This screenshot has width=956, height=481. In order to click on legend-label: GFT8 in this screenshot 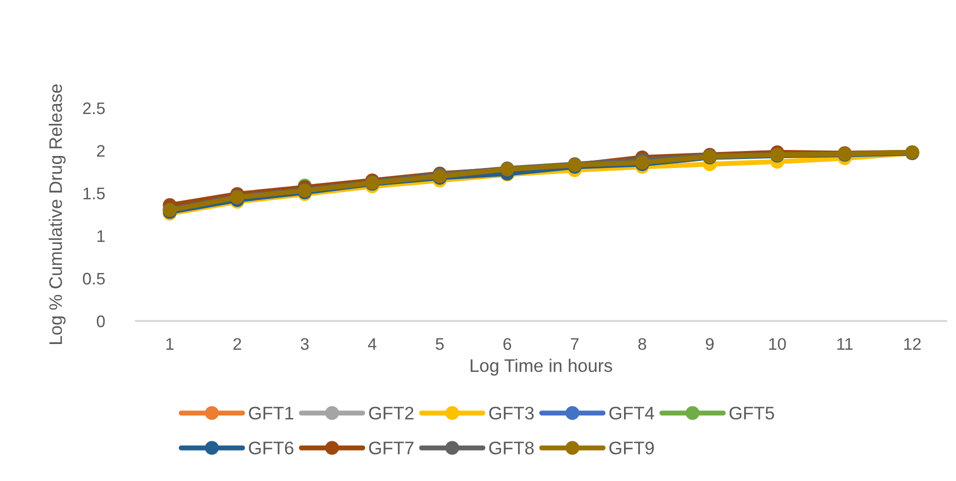, I will do `click(511, 448)`.